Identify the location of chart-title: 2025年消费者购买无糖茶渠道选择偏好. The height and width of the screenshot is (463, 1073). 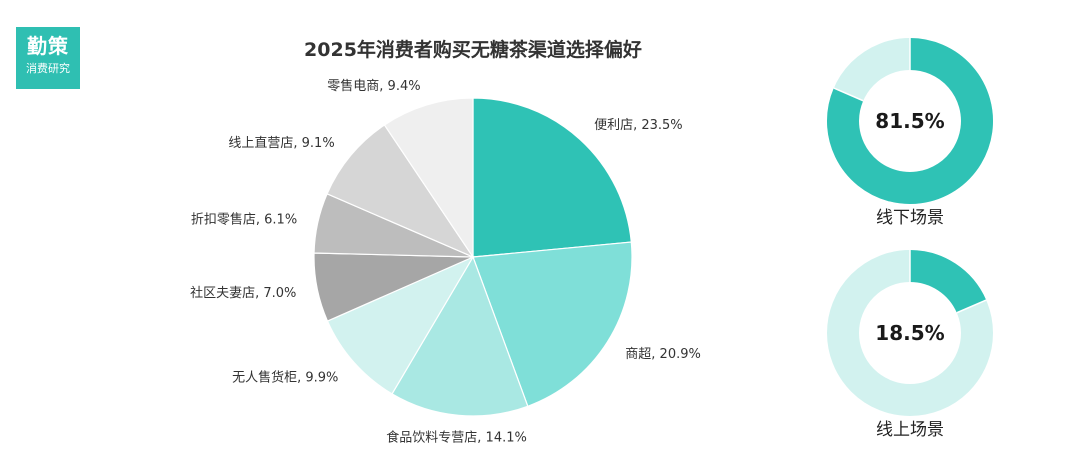
(473, 50).